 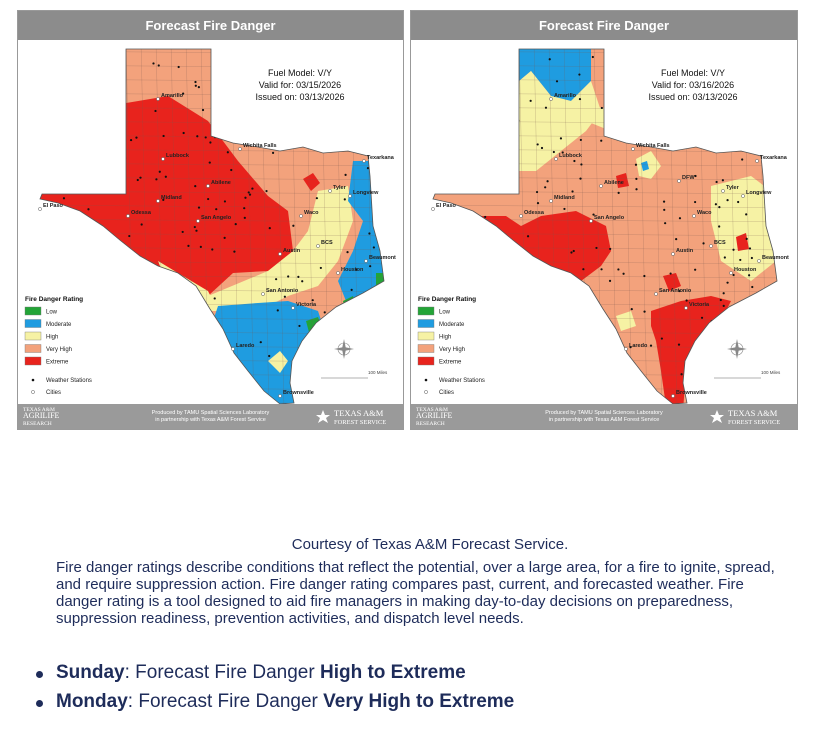 What do you see at coordinates (344, 349) in the screenshot?
I see `compass` at bounding box center [344, 349].